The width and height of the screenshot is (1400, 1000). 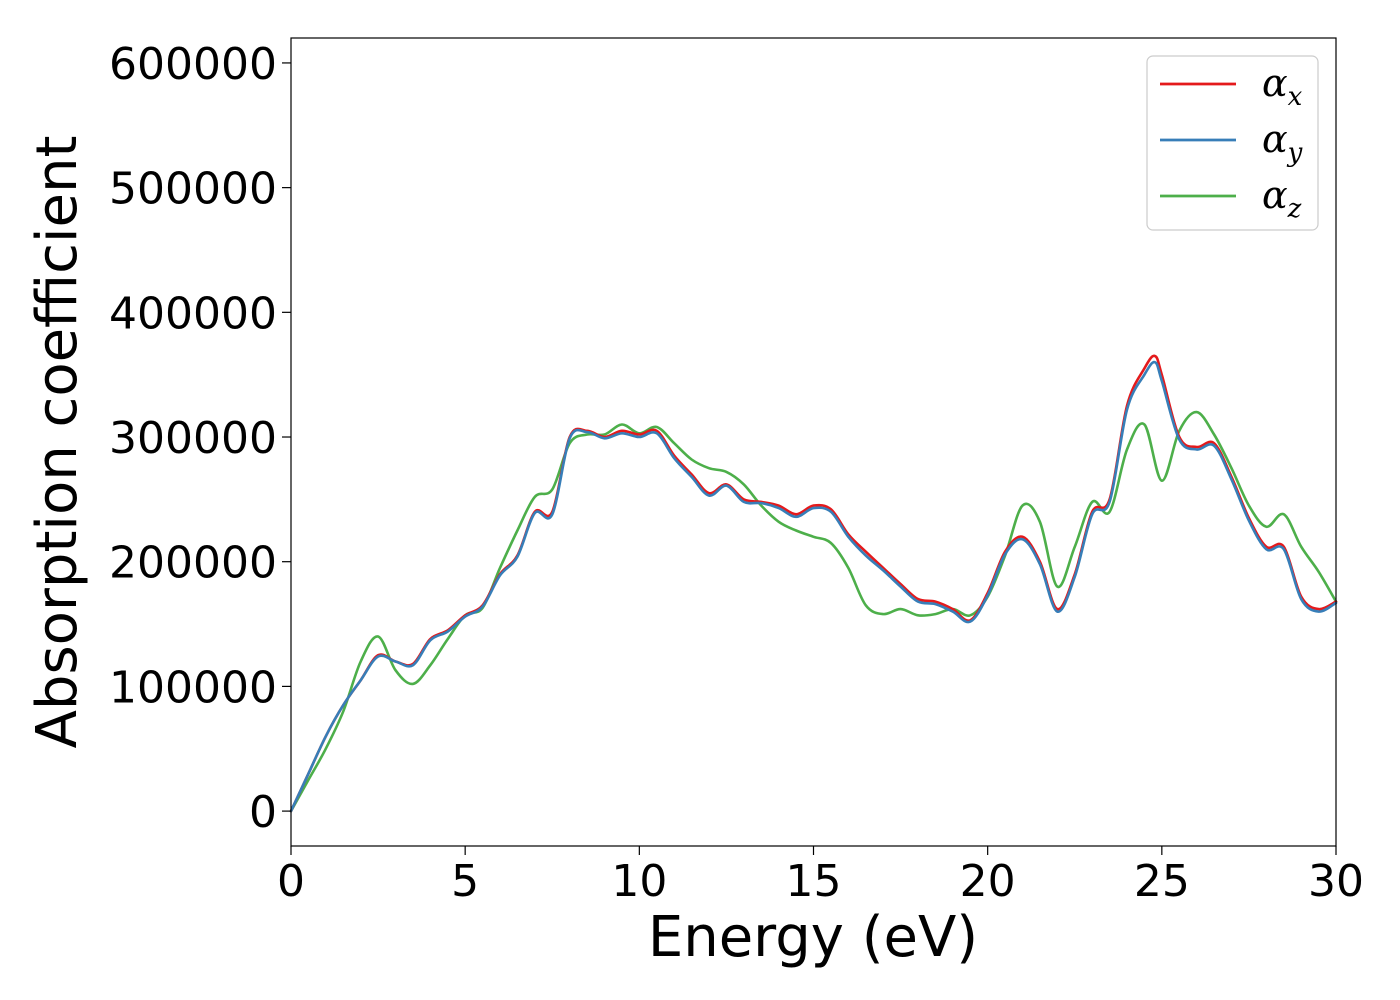 What do you see at coordinates (1232, 143) in the screenshot?
I see `legend-box` at bounding box center [1232, 143].